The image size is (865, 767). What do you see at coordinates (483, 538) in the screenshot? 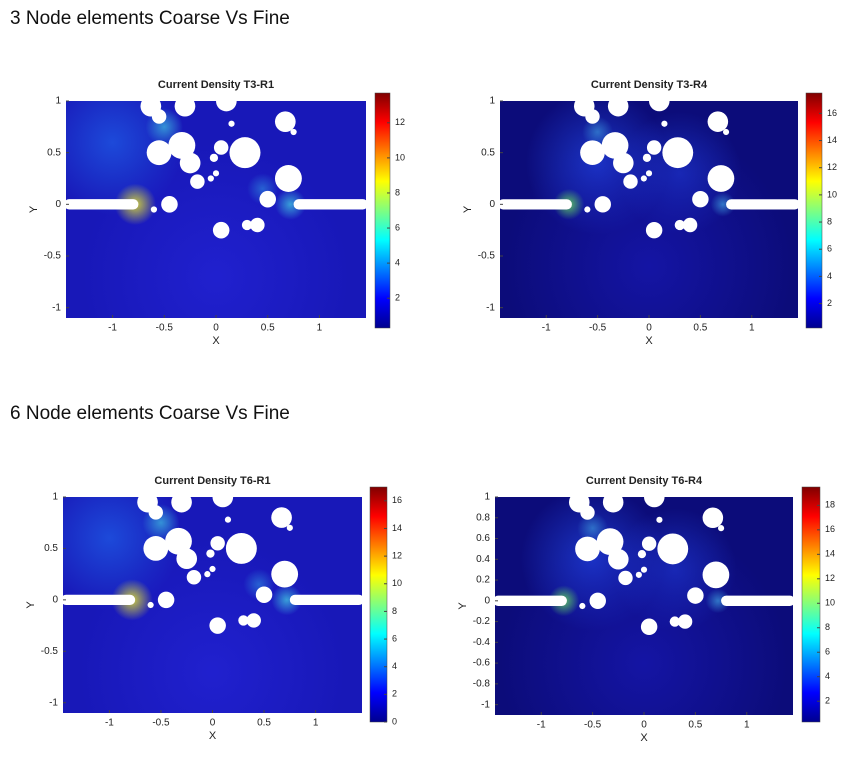
I see `y-tick-label: 0.6` at bounding box center [483, 538].